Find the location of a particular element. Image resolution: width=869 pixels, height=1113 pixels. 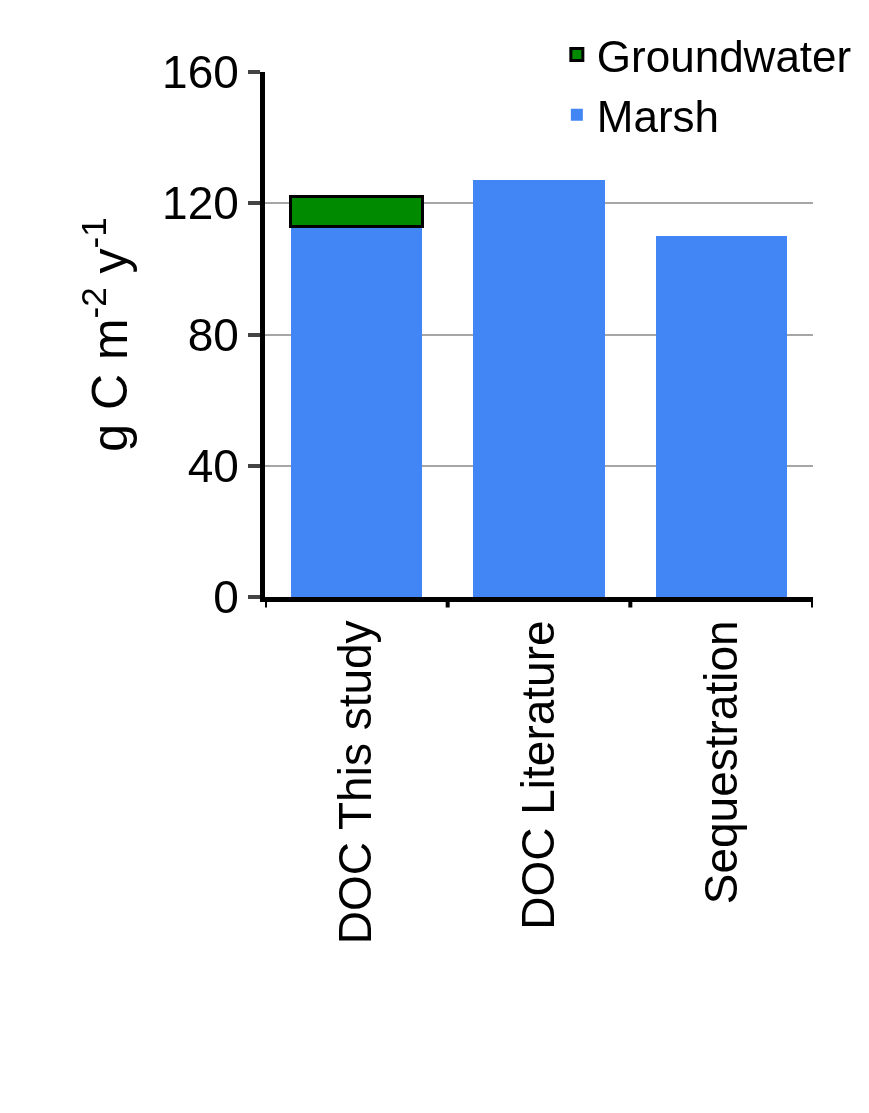

legend-label: Groundwater is located at coordinates (724, 56).